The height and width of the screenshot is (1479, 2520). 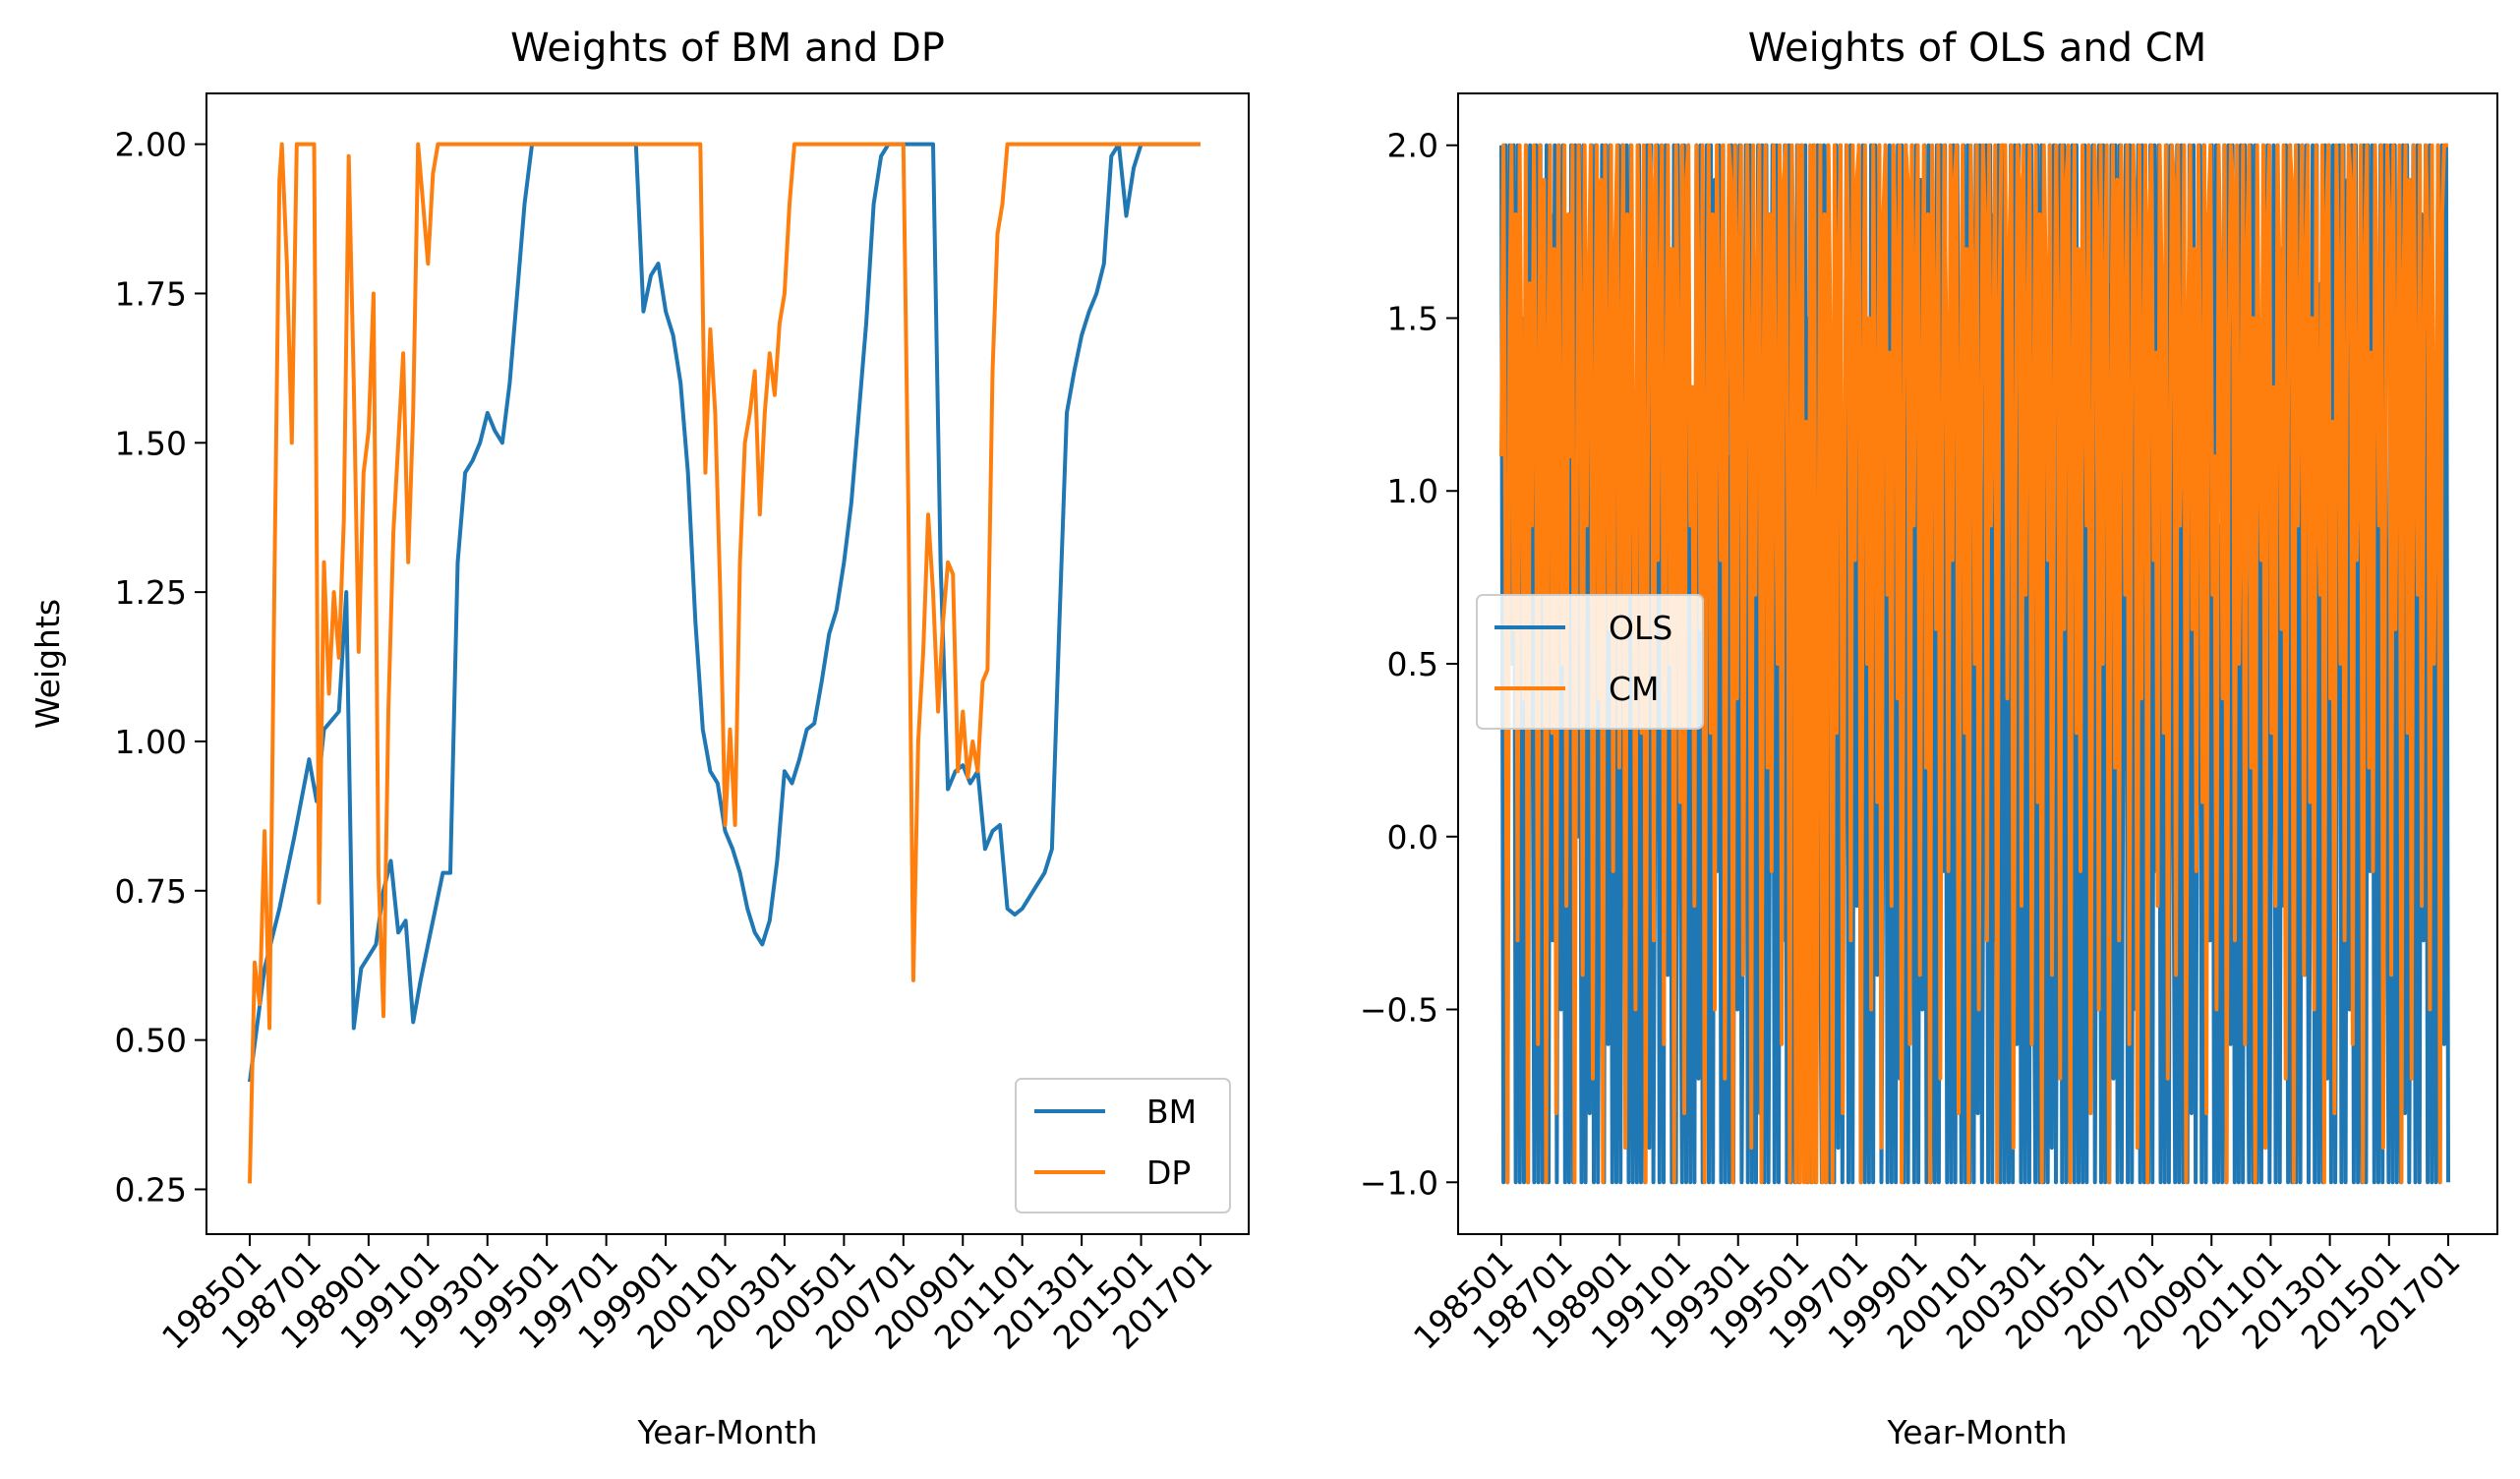 What do you see at coordinates (151, 1041) in the screenshot?
I see `y-tick-label: 0.50` at bounding box center [151, 1041].